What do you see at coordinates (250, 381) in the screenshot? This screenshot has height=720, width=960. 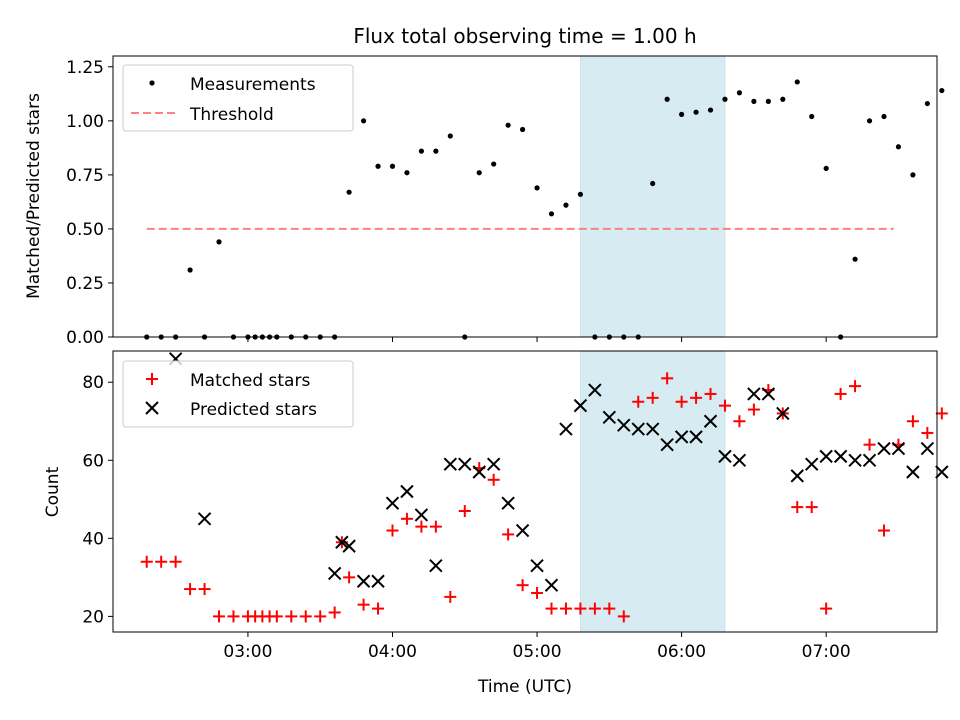 I see `legend-matched-stars: Matched stars` at bounding box center [250, 381].